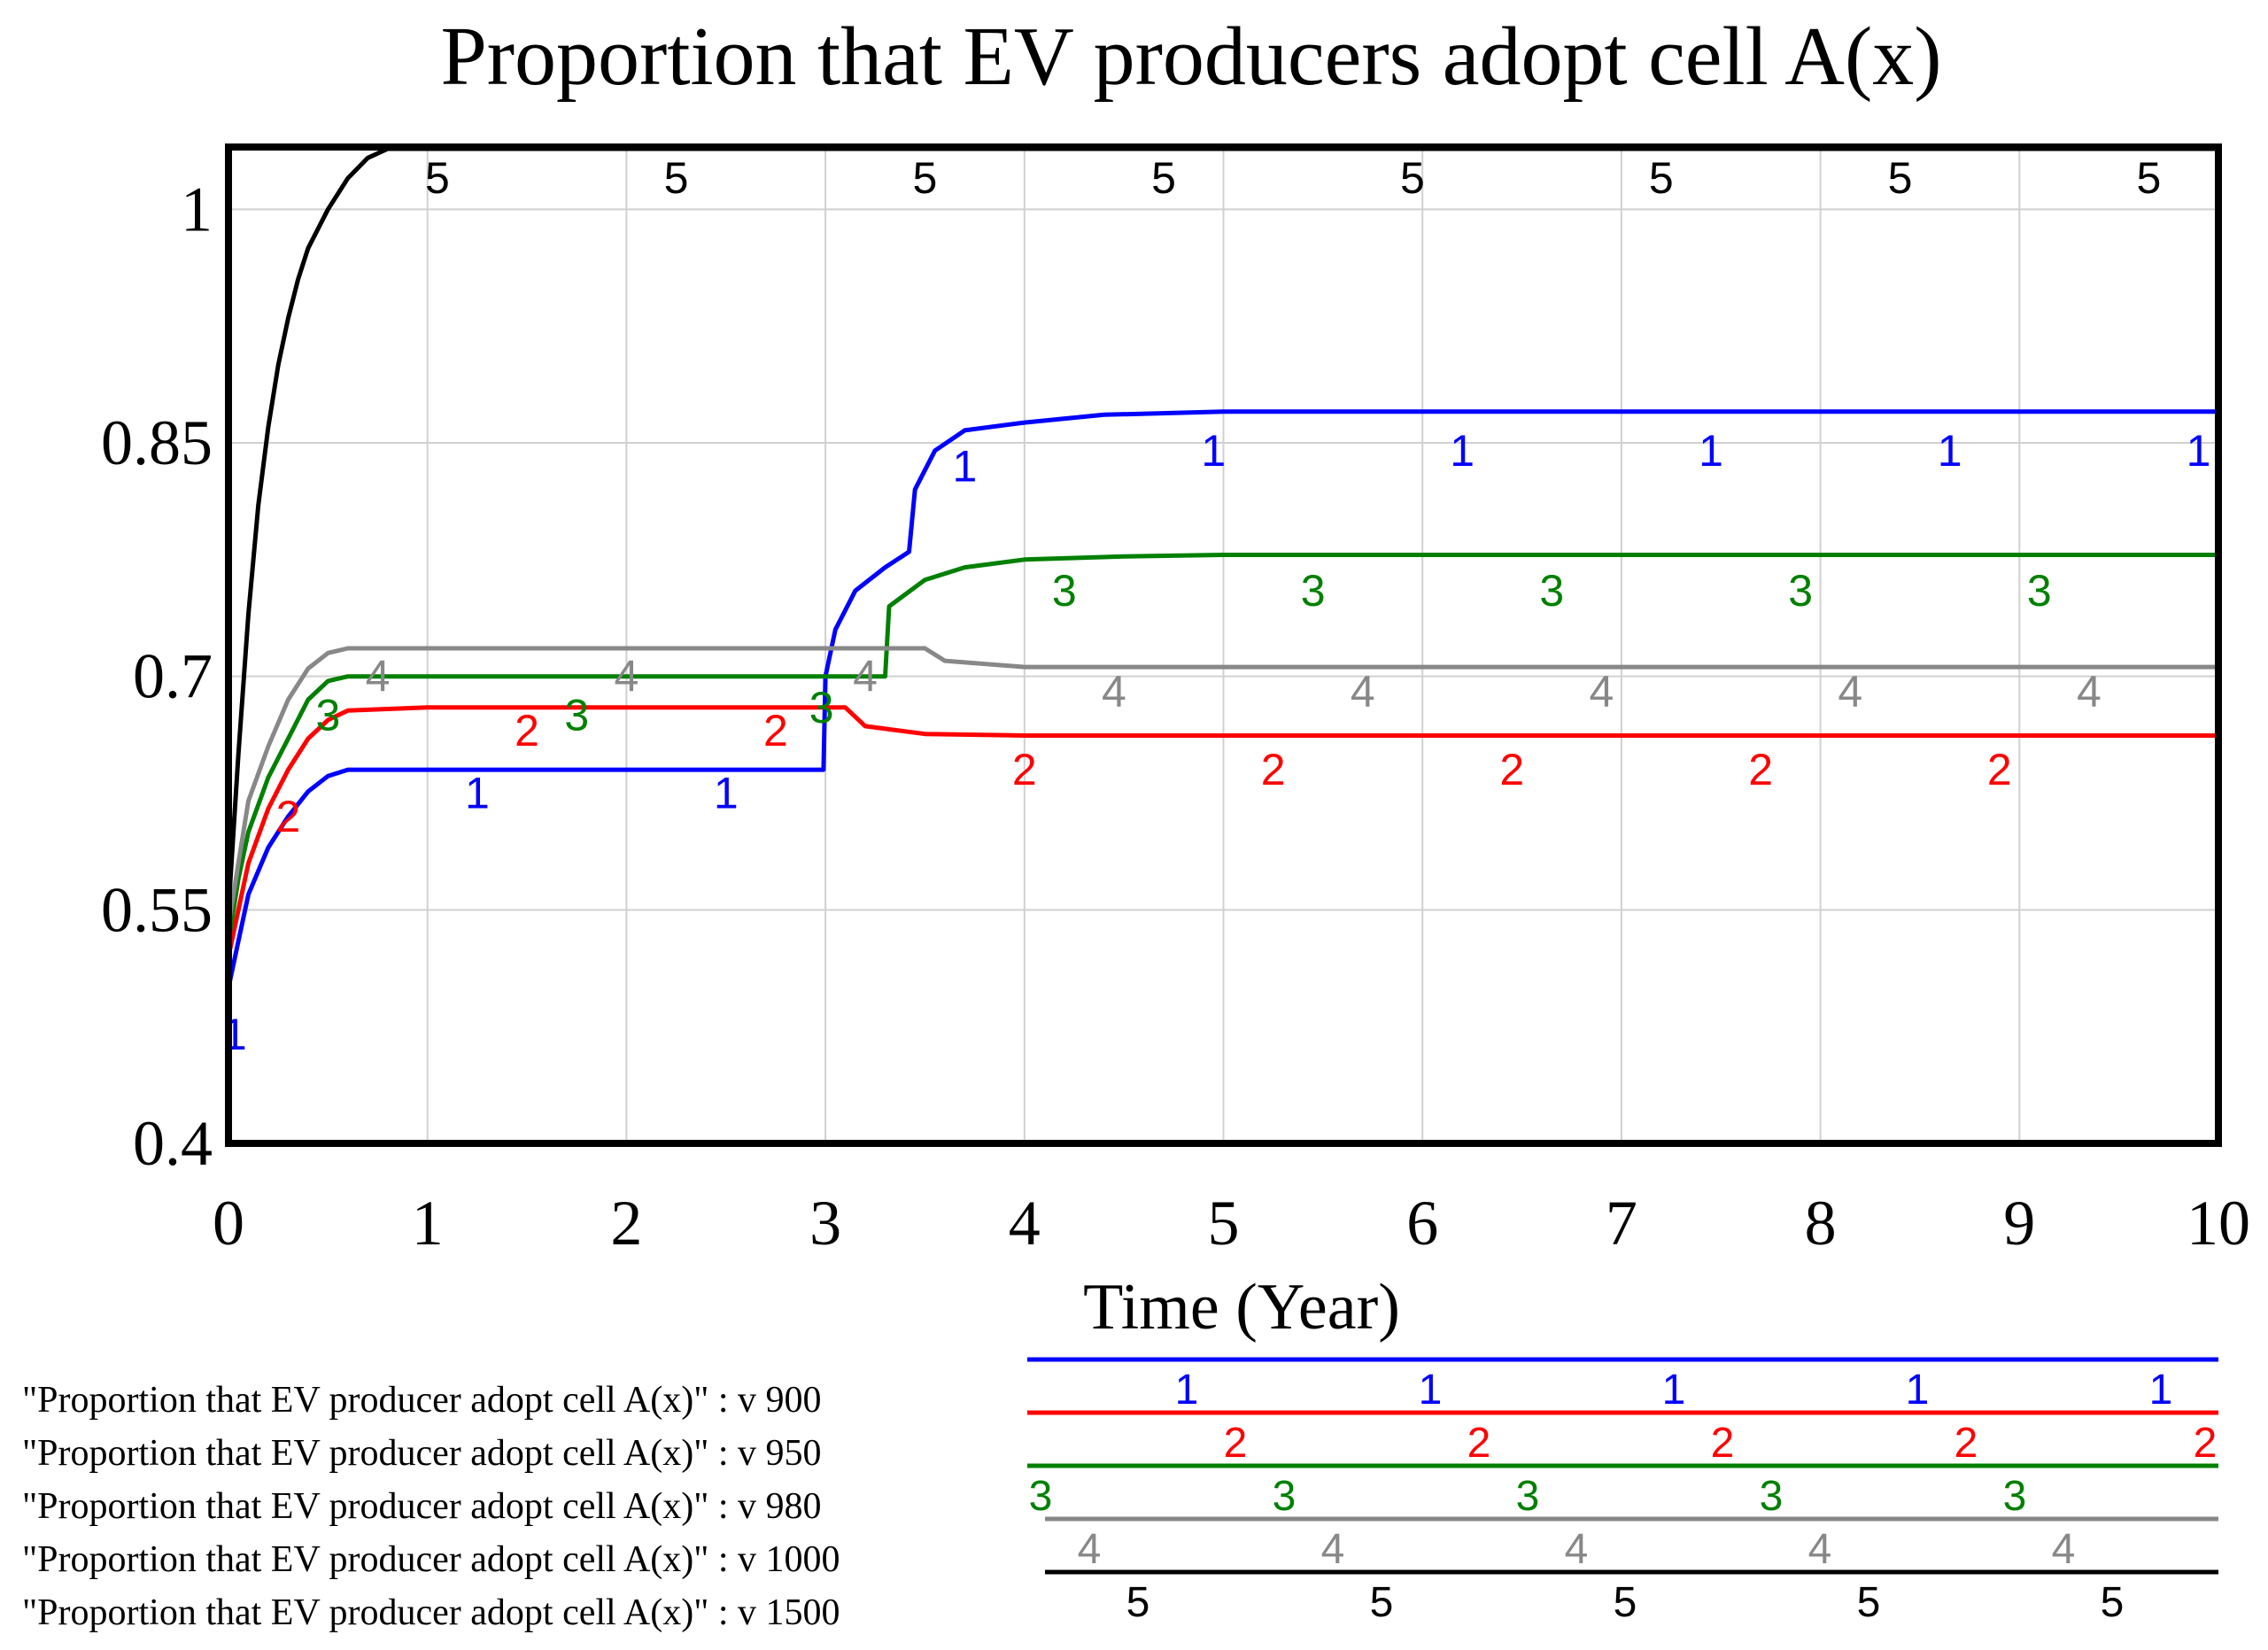 This screenshot has height=1650, width=2268. I want to click on x-tick-label: 2, so click(626, 1223).